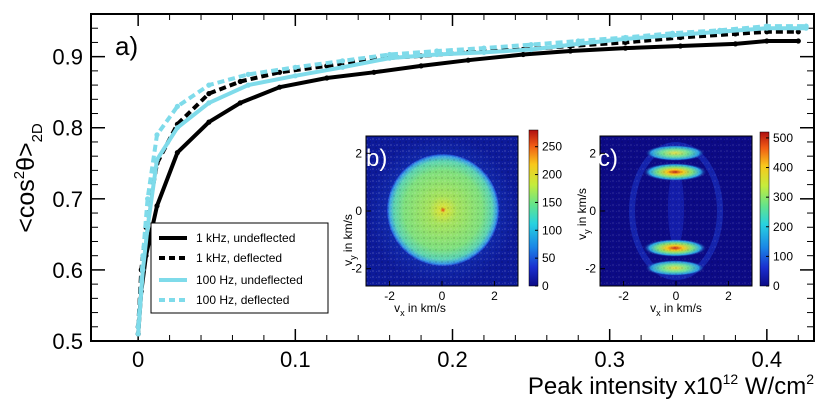 Image resolution: width=830 pixels, height=402 pixels. What do you see at coordinates (767, 359) in the screenshot?
I see `x-tick-label: 0.4` at bounding box center [767, 359].